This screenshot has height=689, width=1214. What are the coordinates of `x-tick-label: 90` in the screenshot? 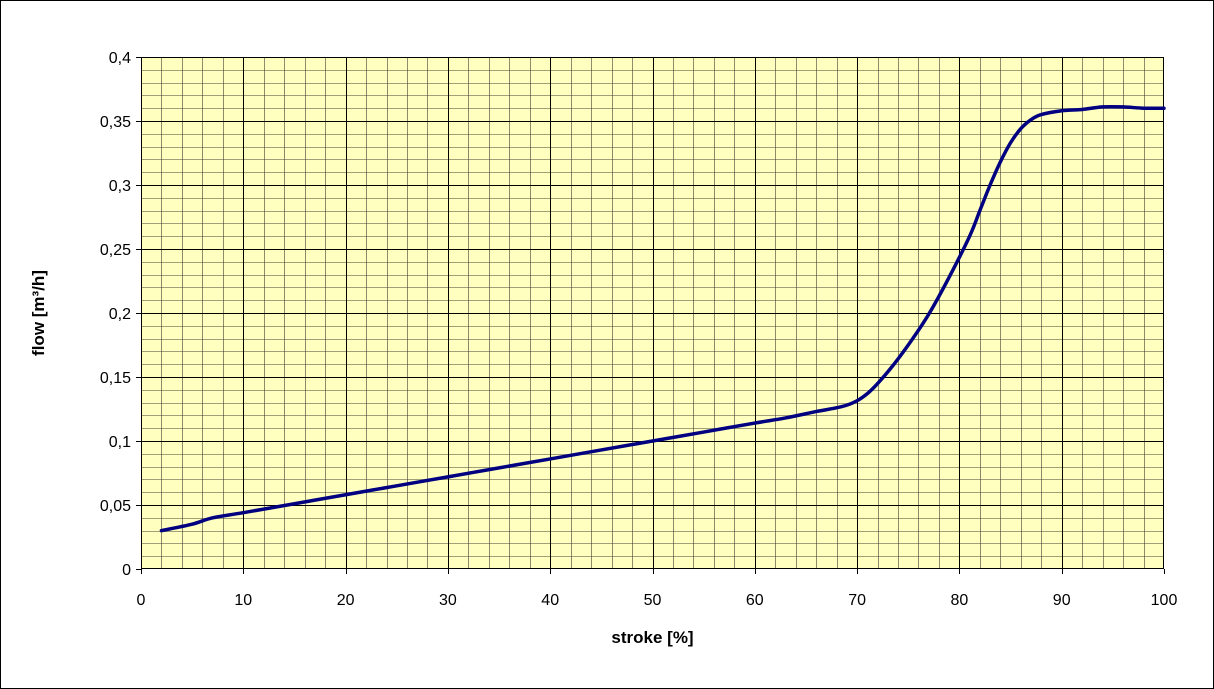 It's located at (1062, 600).